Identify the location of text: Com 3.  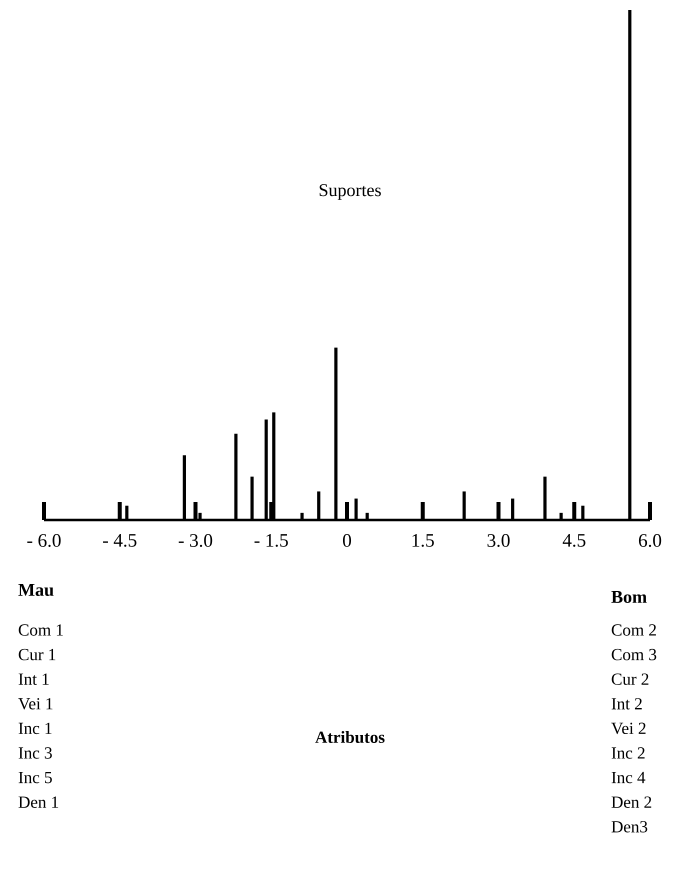
(634, 654).